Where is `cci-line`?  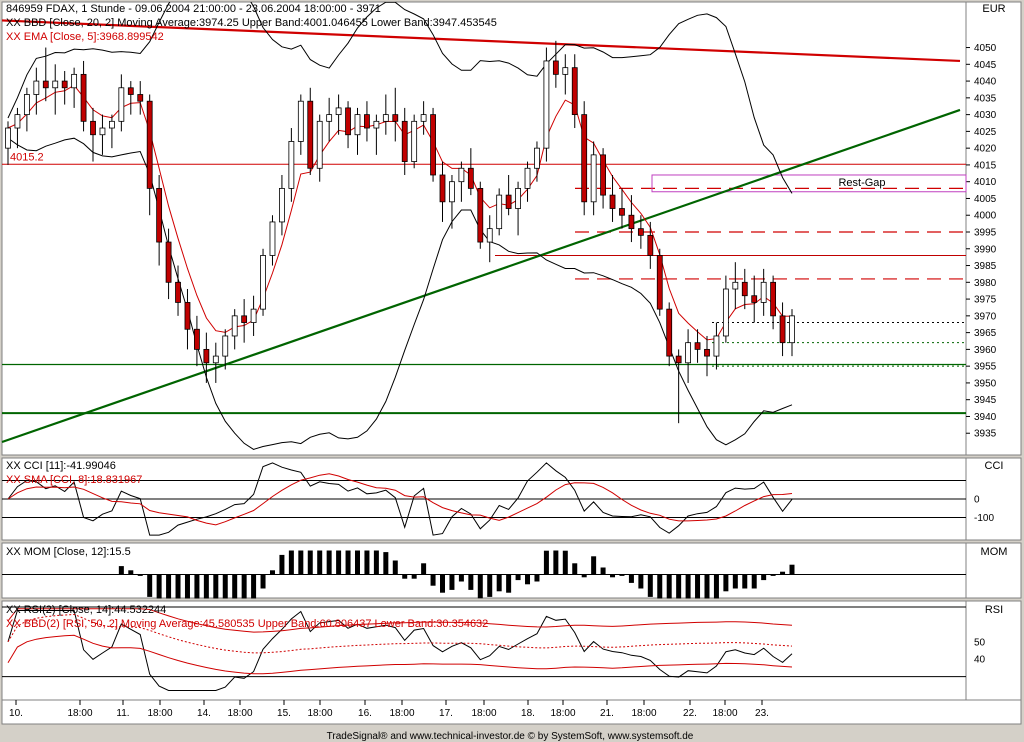 cci-line is located at coordinates (400, 499).